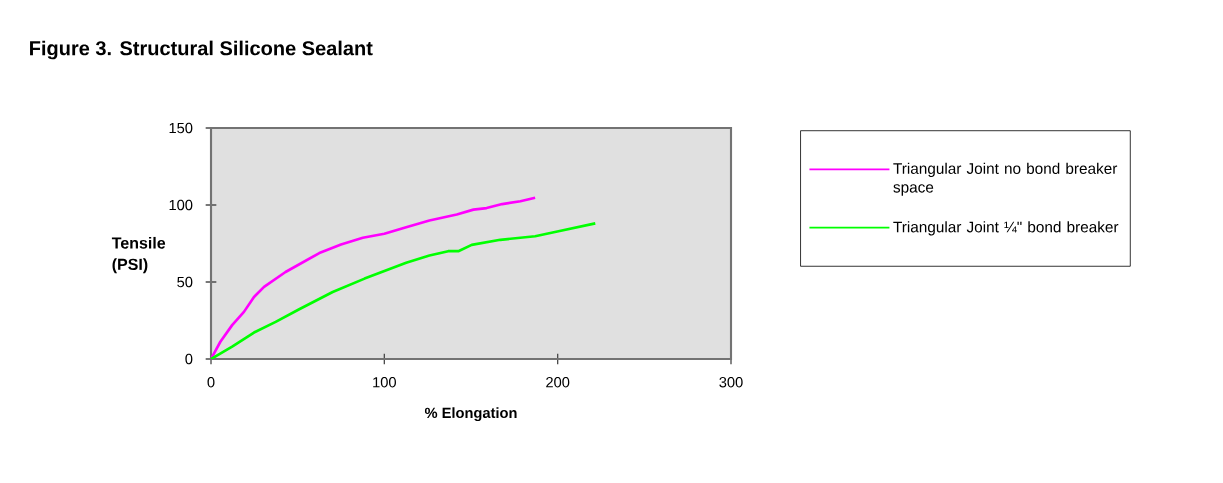  I want to click on x-tick-label: 200, so click(558, 382).